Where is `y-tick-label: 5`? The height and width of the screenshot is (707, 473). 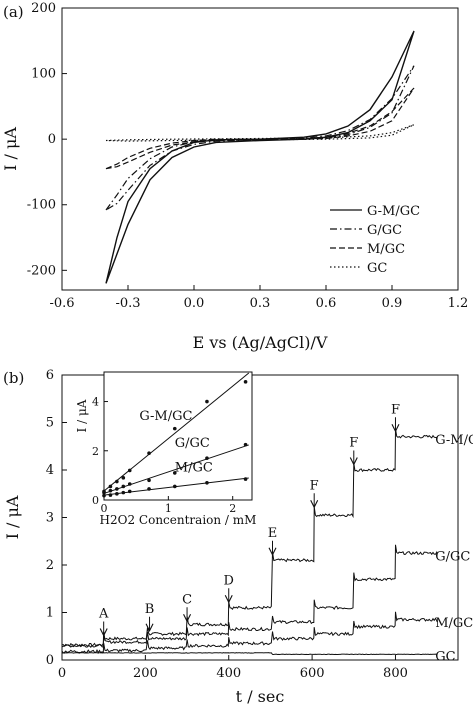 y-tick-label: 5 is located at coordinates (50, 423).